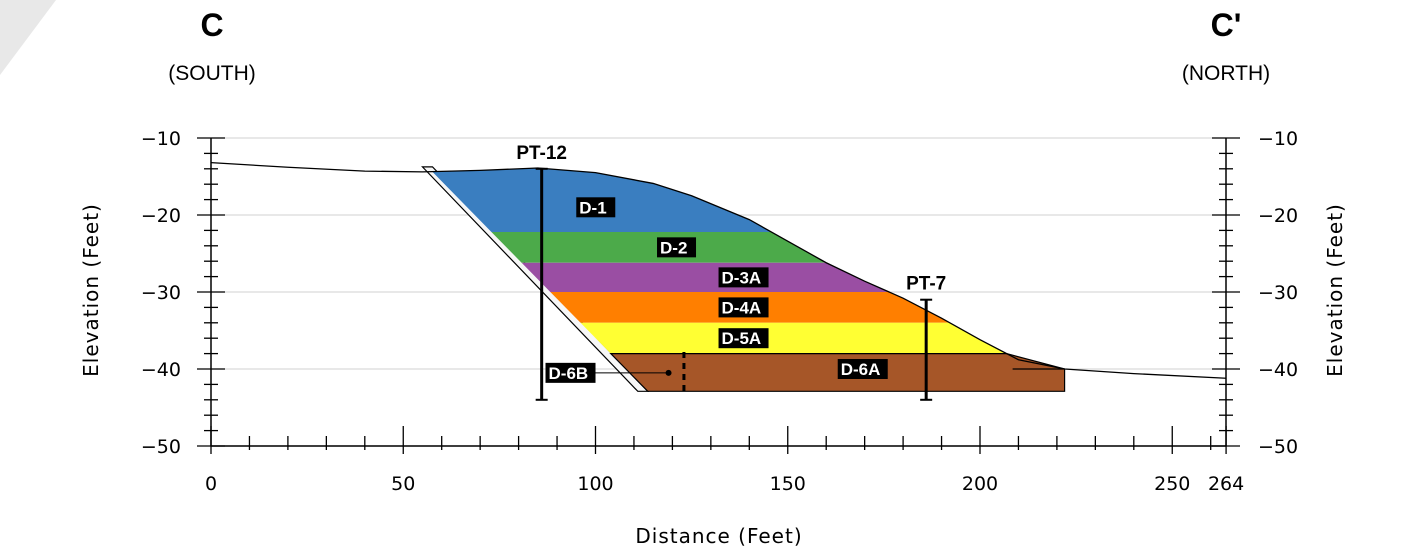 This screenshot has width=1421, height=560. I want to click on boring-pt-7-label: PT-7, so click(926, 284).